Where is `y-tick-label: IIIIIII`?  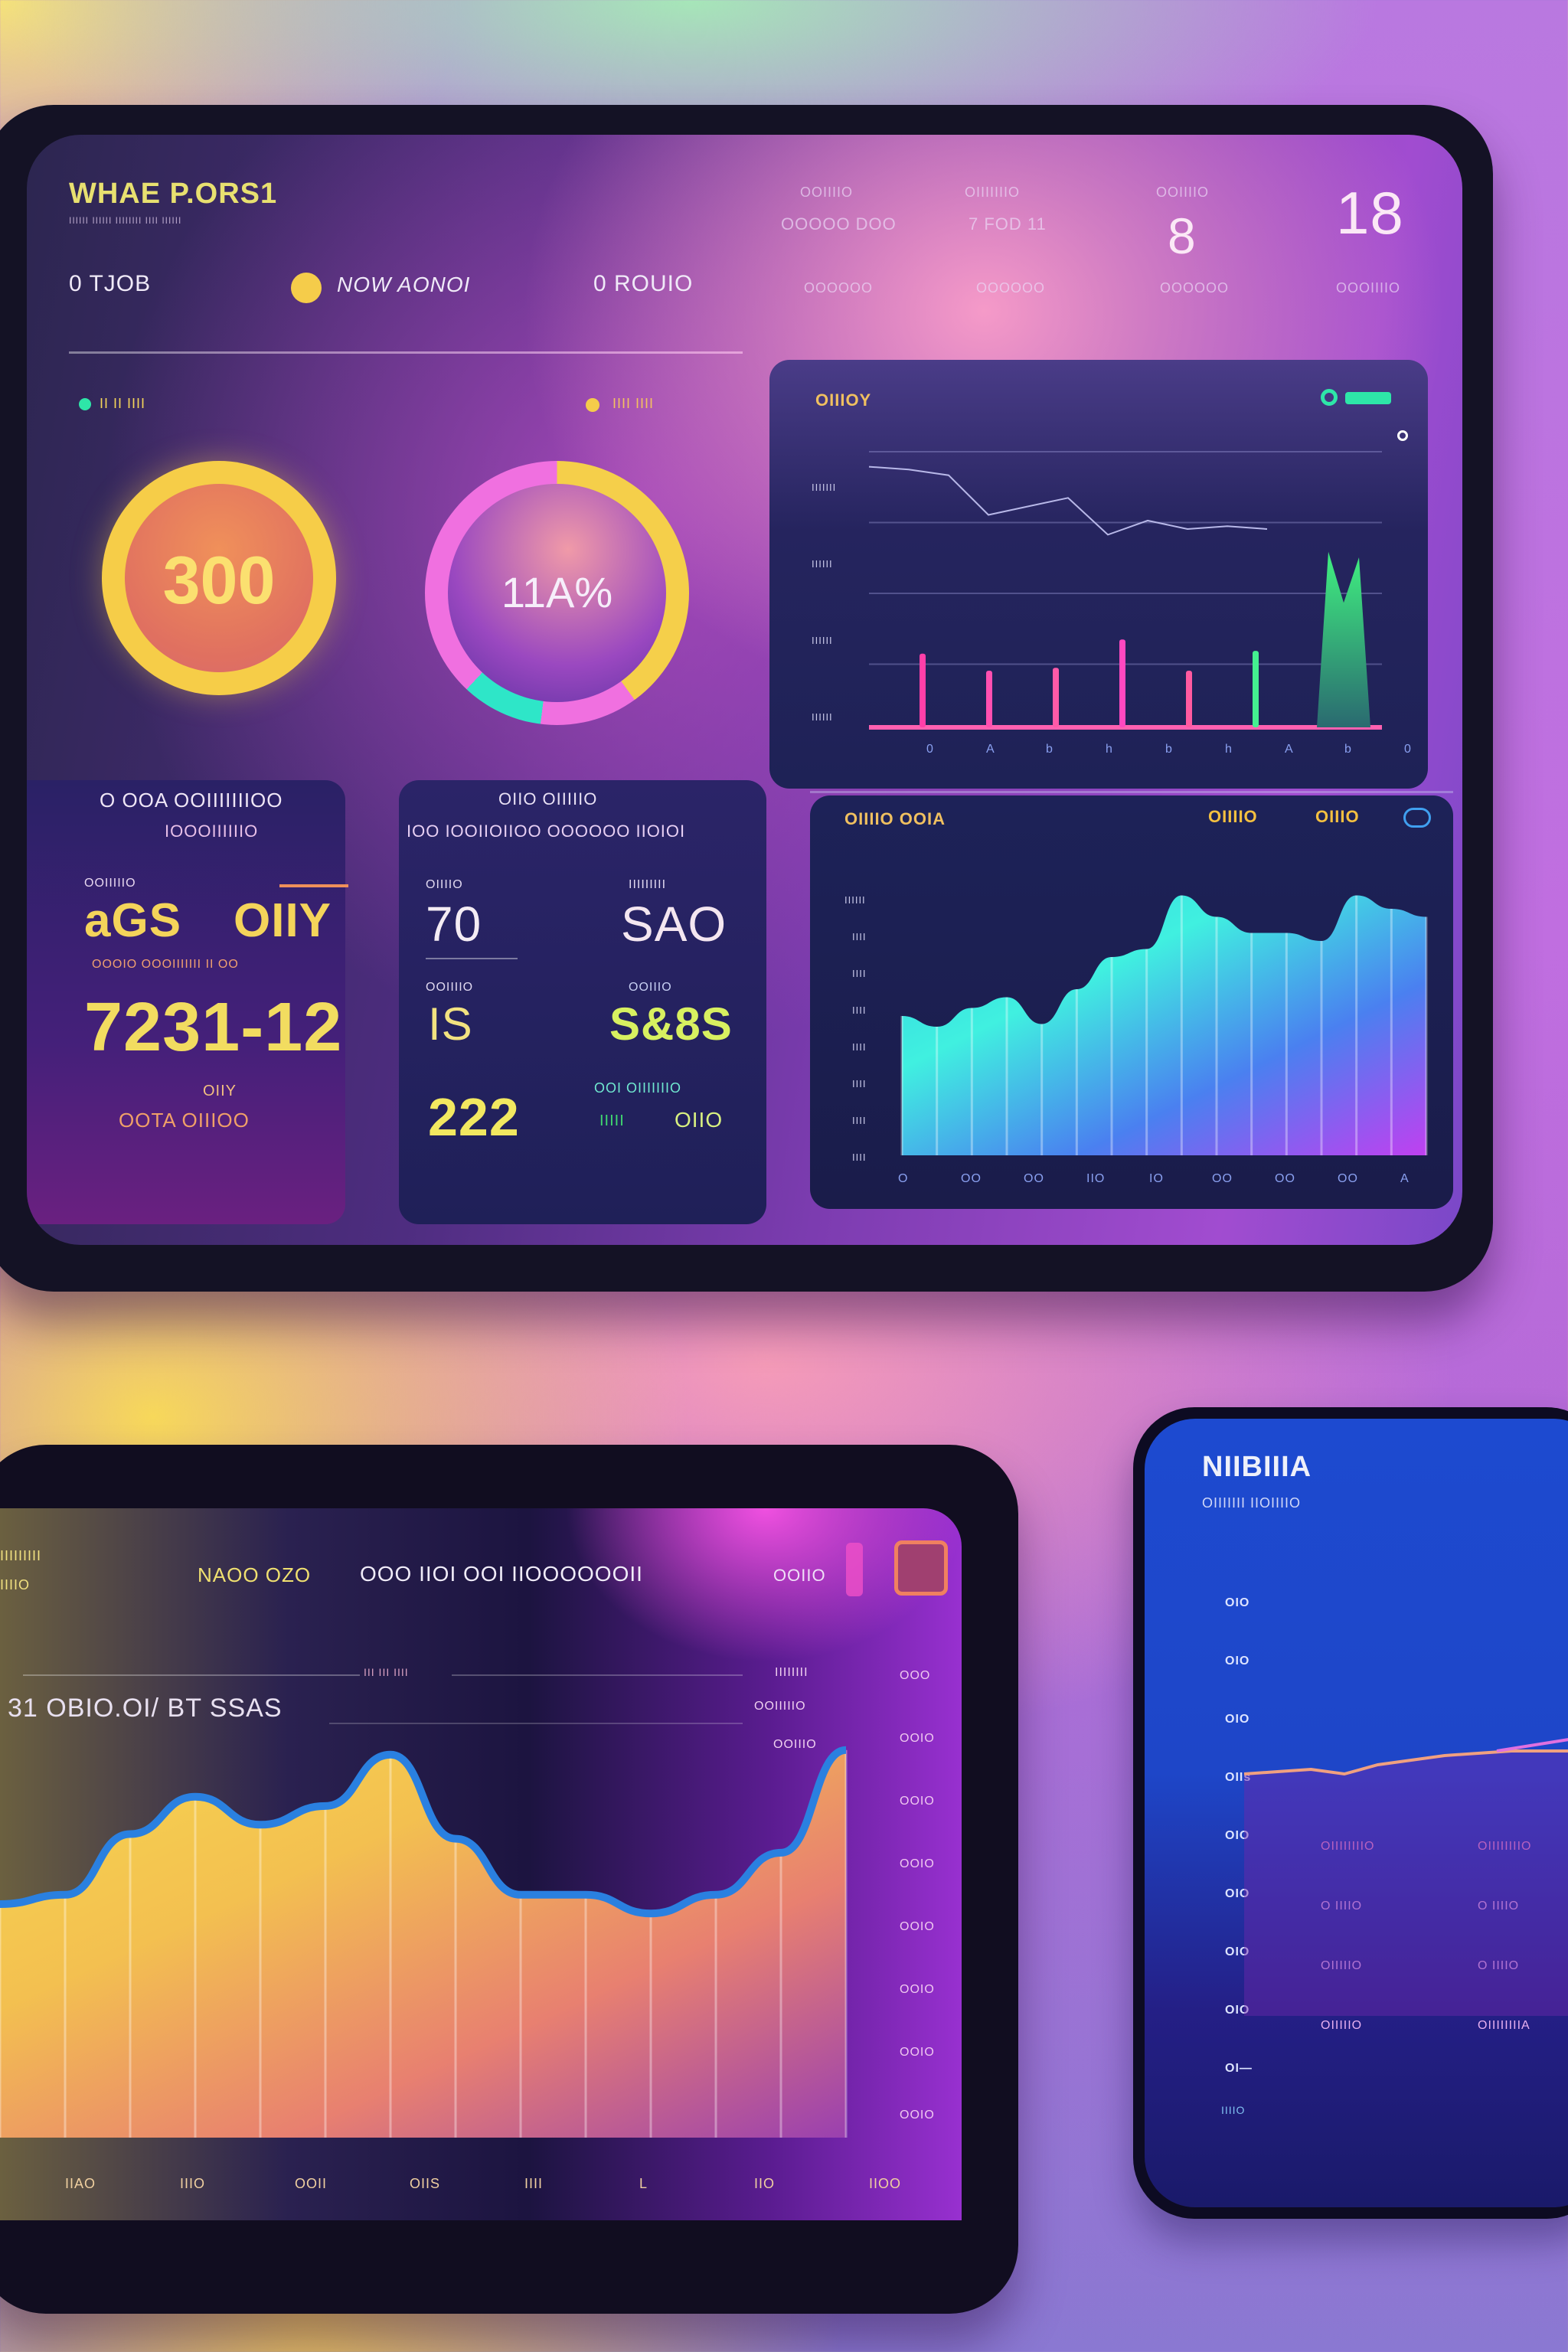 y-tick-label: IIIIIII is located at coordinates (824, 487).